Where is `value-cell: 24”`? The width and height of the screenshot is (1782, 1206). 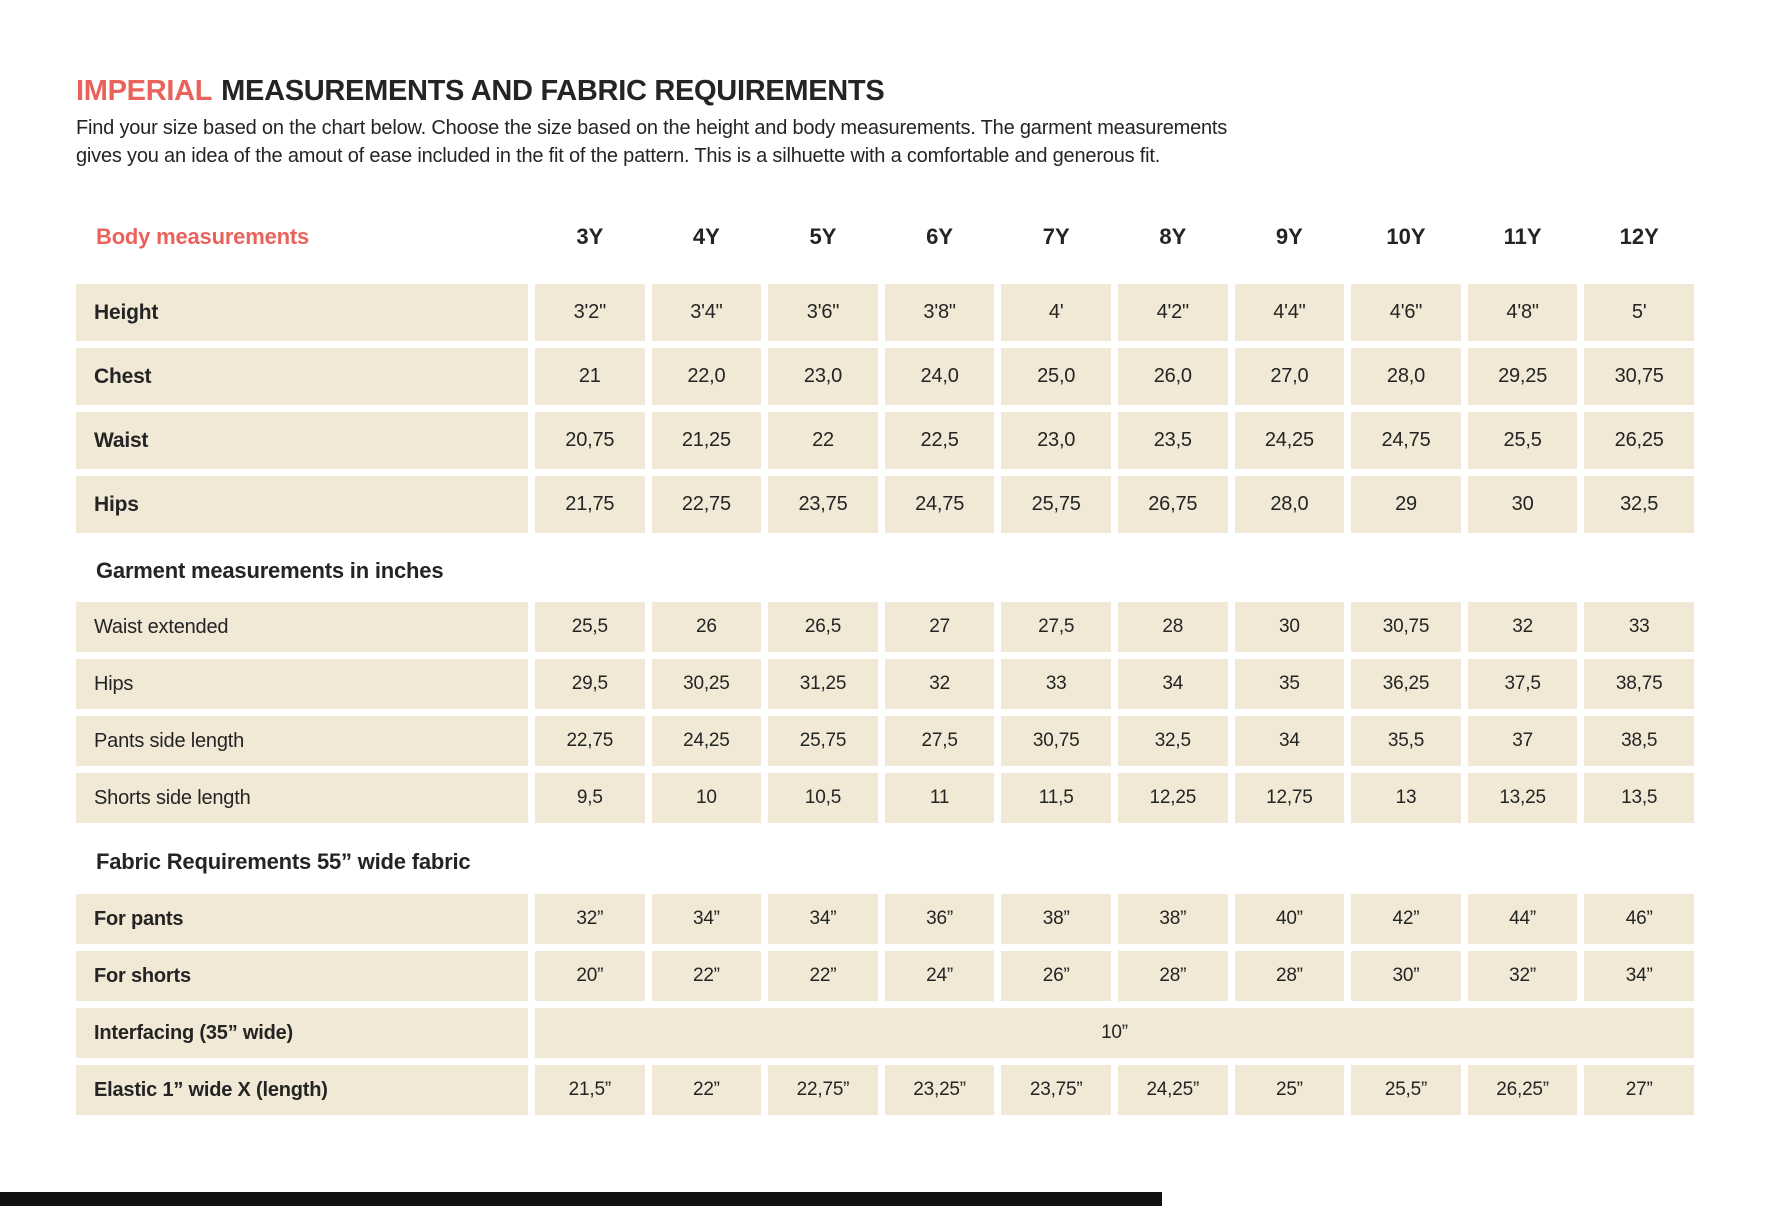 value-cell: 24” is located at coordinates (939, 976).